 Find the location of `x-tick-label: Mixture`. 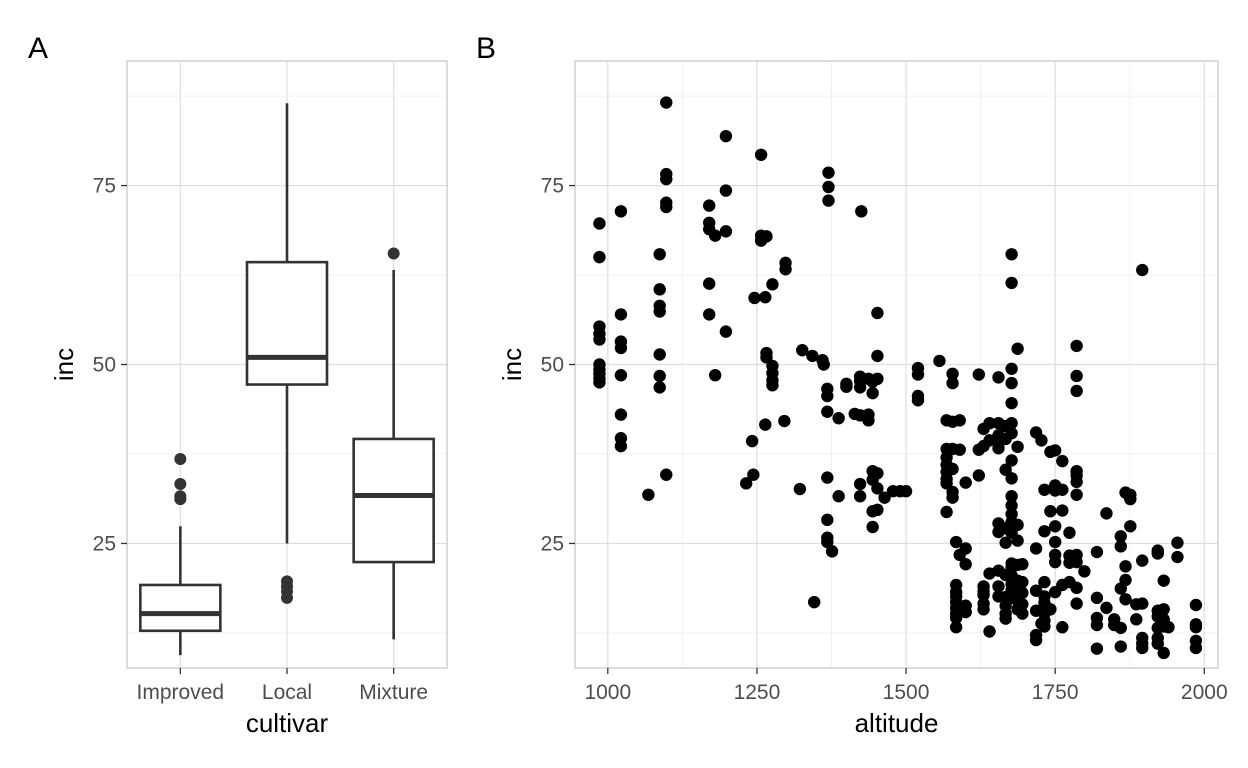

x-tick-label: Mixture is located at coordinates (393, 692).